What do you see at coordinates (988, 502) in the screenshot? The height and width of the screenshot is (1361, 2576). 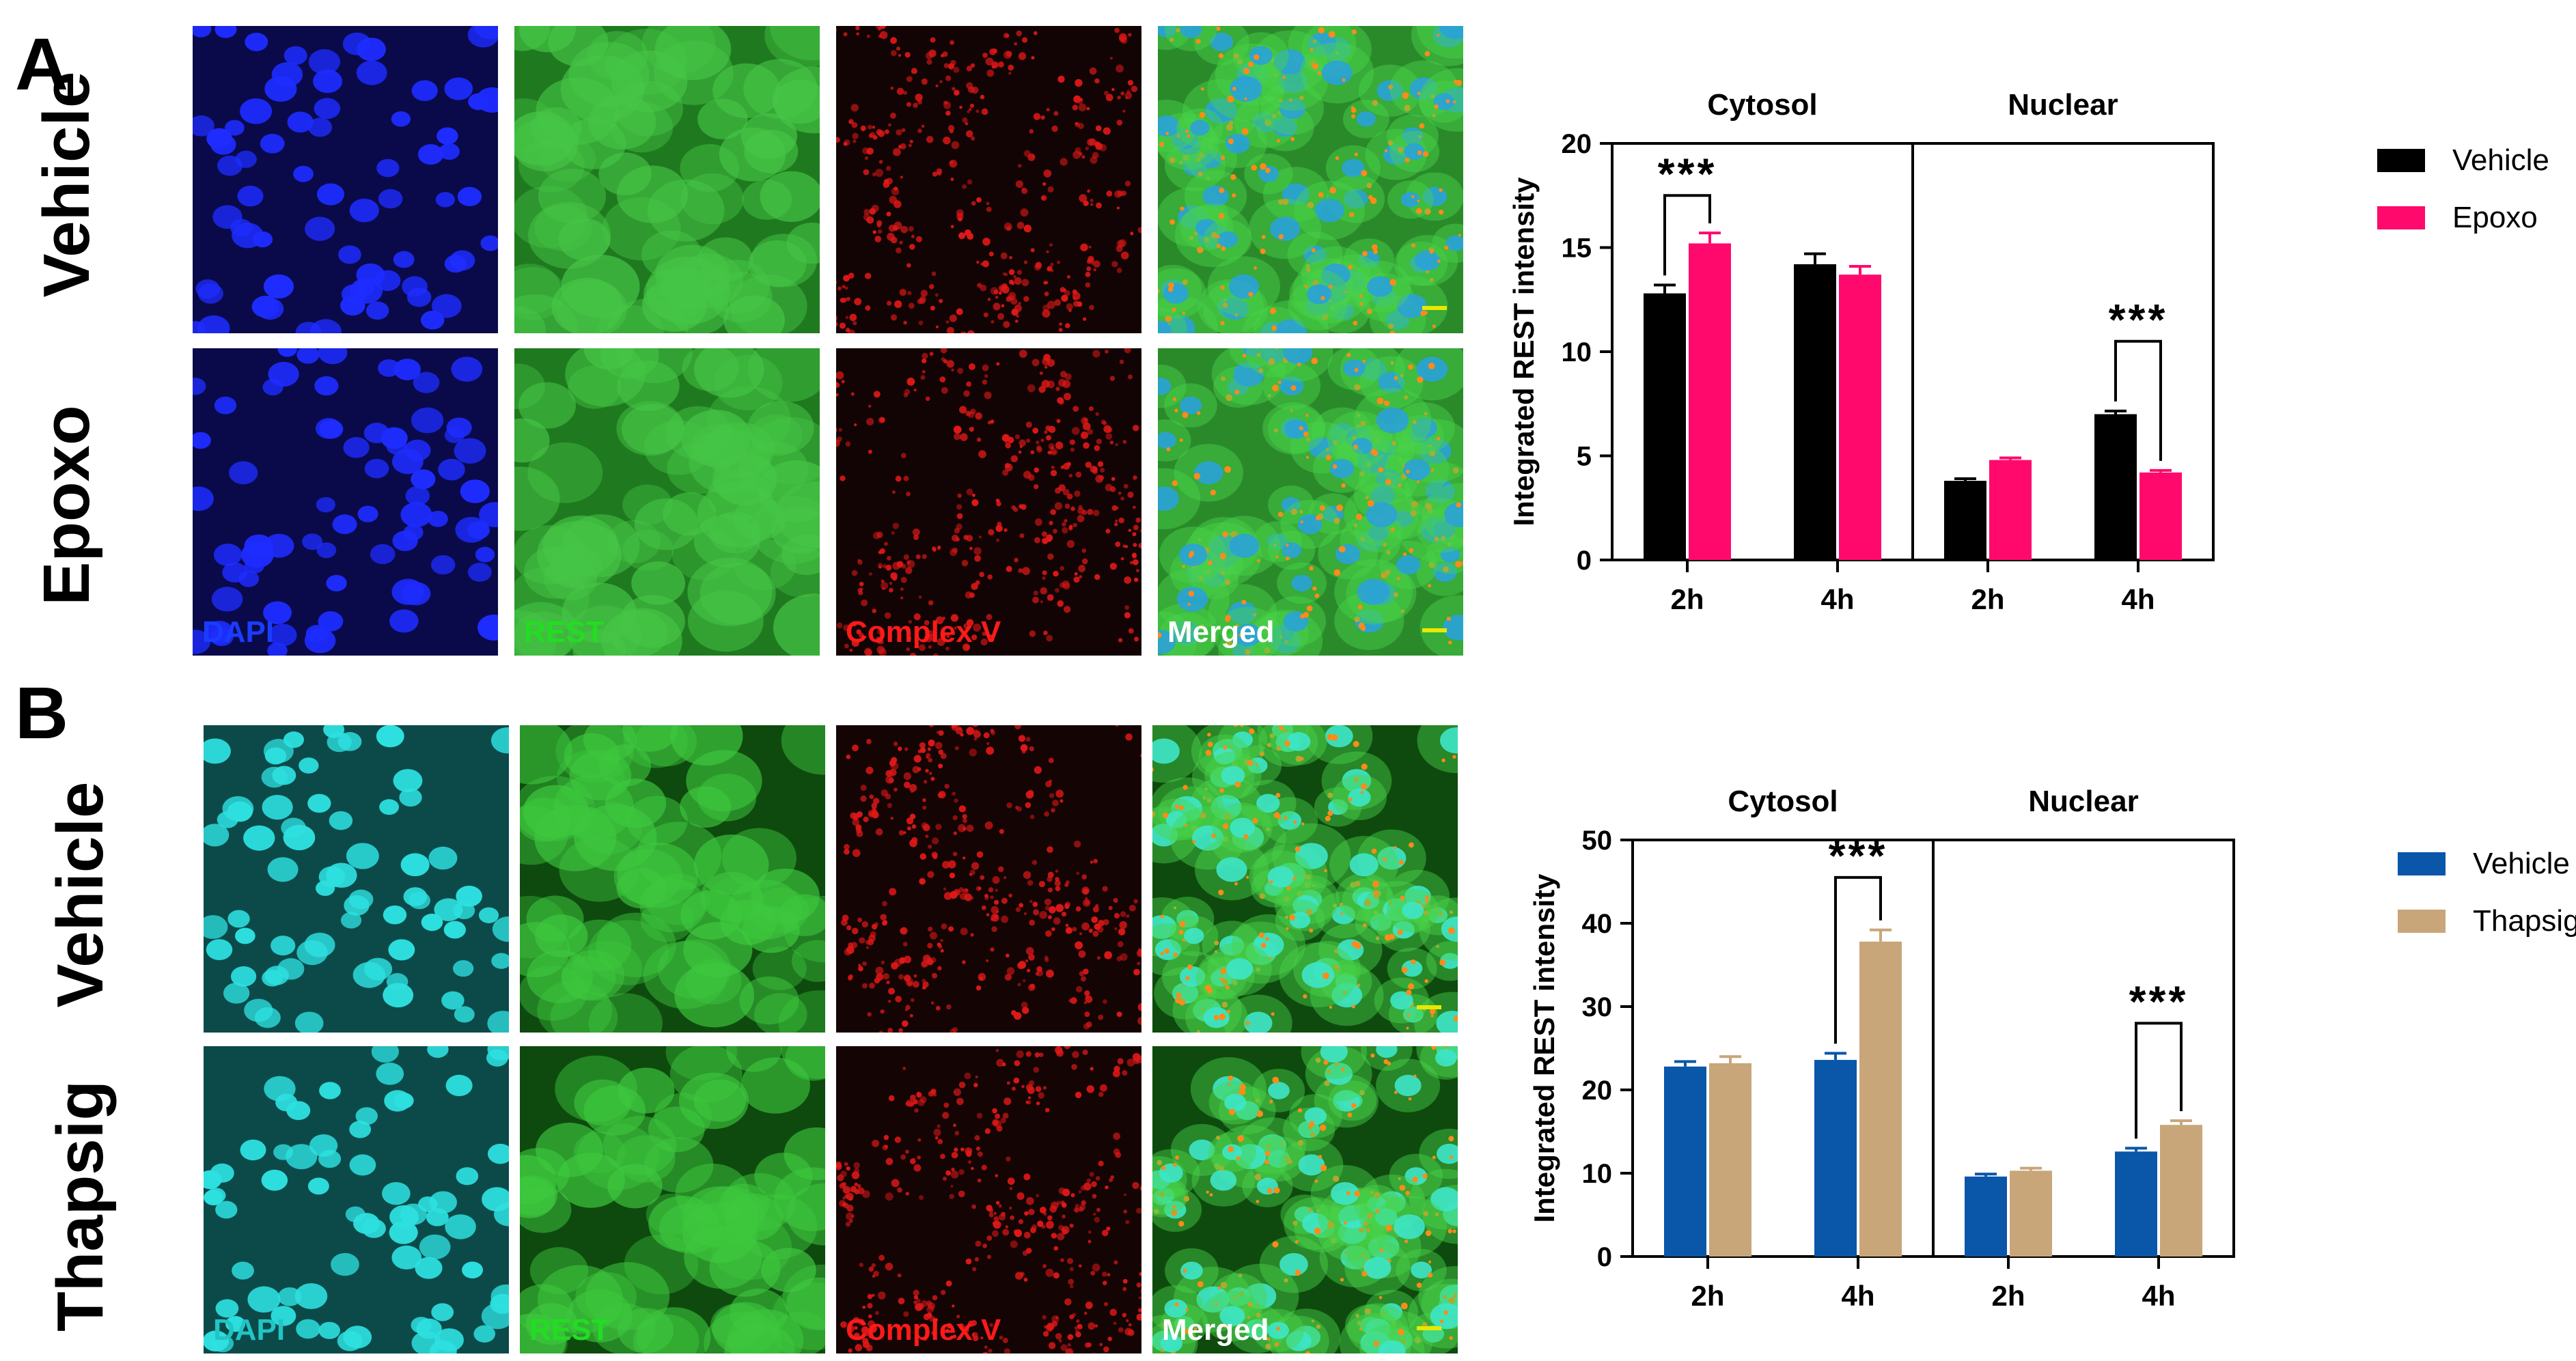 I see `micrograph-a-row2-complex-v` at bounding box center [988, 502].